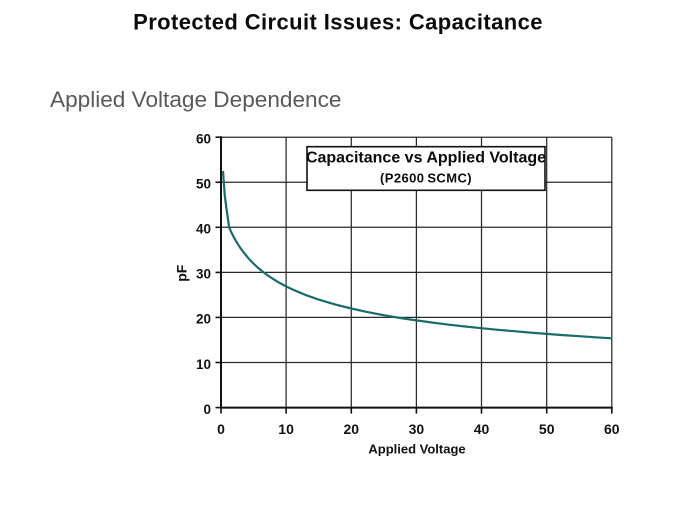  What do you see at coordinates (426, 178) in the screenshot?
I see `svg-text: (P2600 SCMC)` at bounding box center [426, 178].